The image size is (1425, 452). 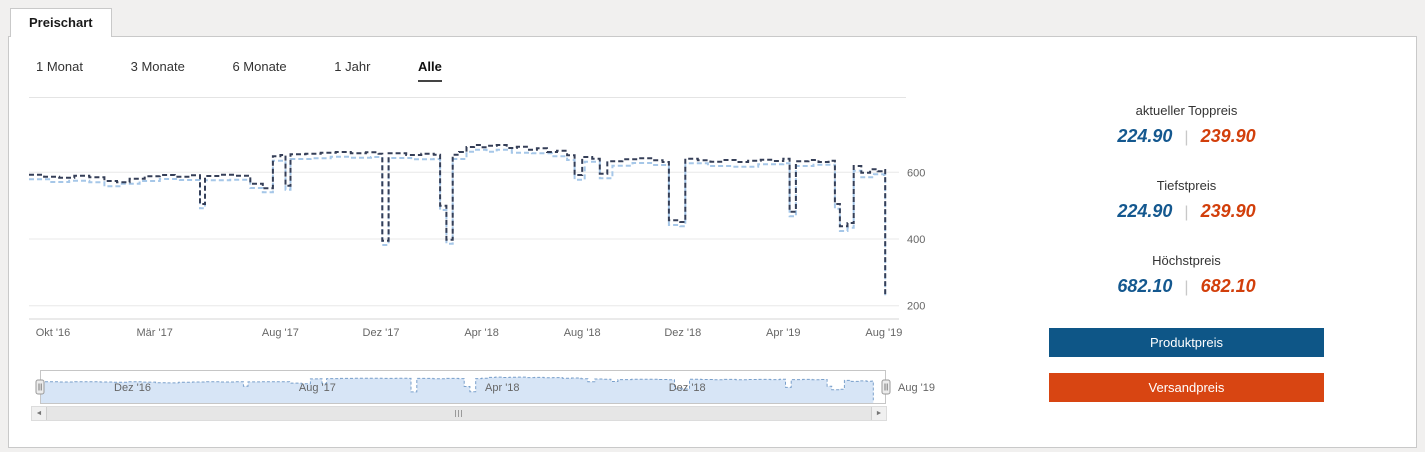 I want to click on y-tick-label: 400, so click(x=916, y=240).